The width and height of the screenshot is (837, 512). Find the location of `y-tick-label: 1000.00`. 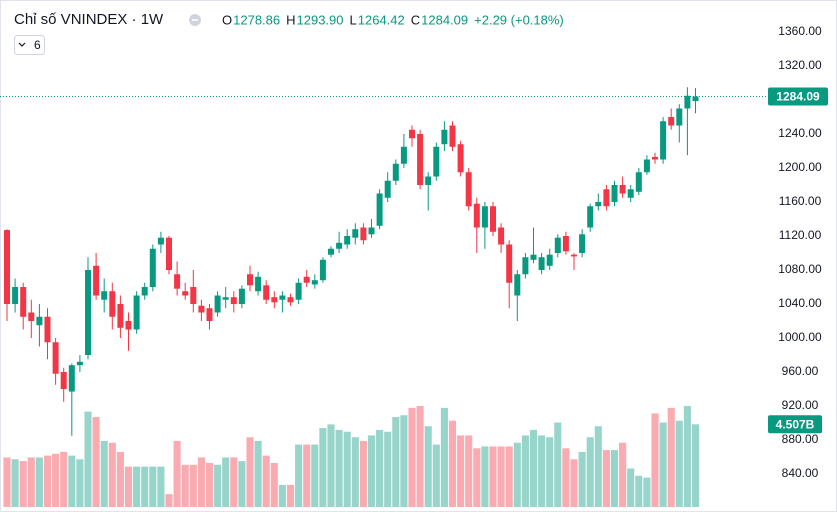

y-tick-label: 1000.00 is located at coordinates (800, 337).